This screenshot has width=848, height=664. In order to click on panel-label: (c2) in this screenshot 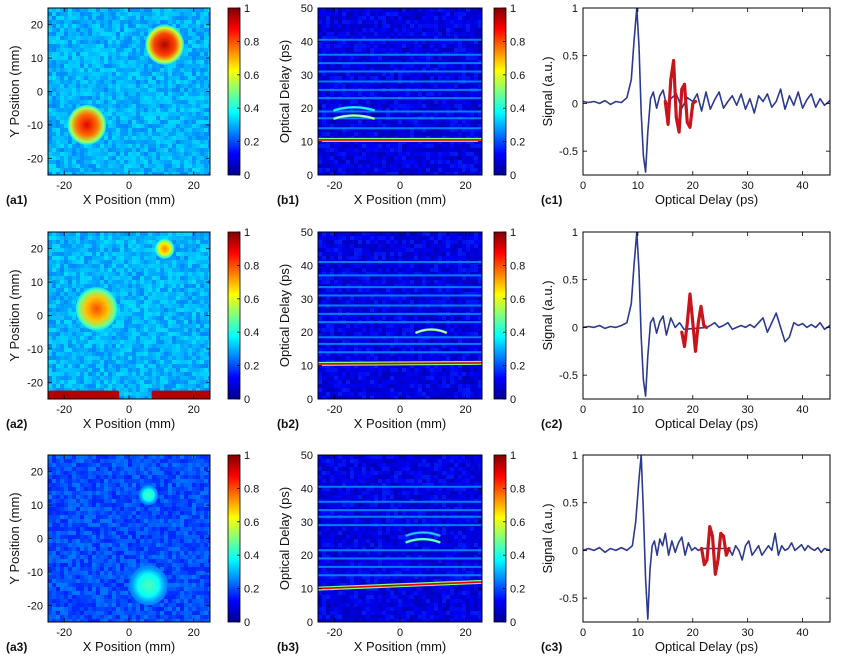, I will do `click(551, 424)`.